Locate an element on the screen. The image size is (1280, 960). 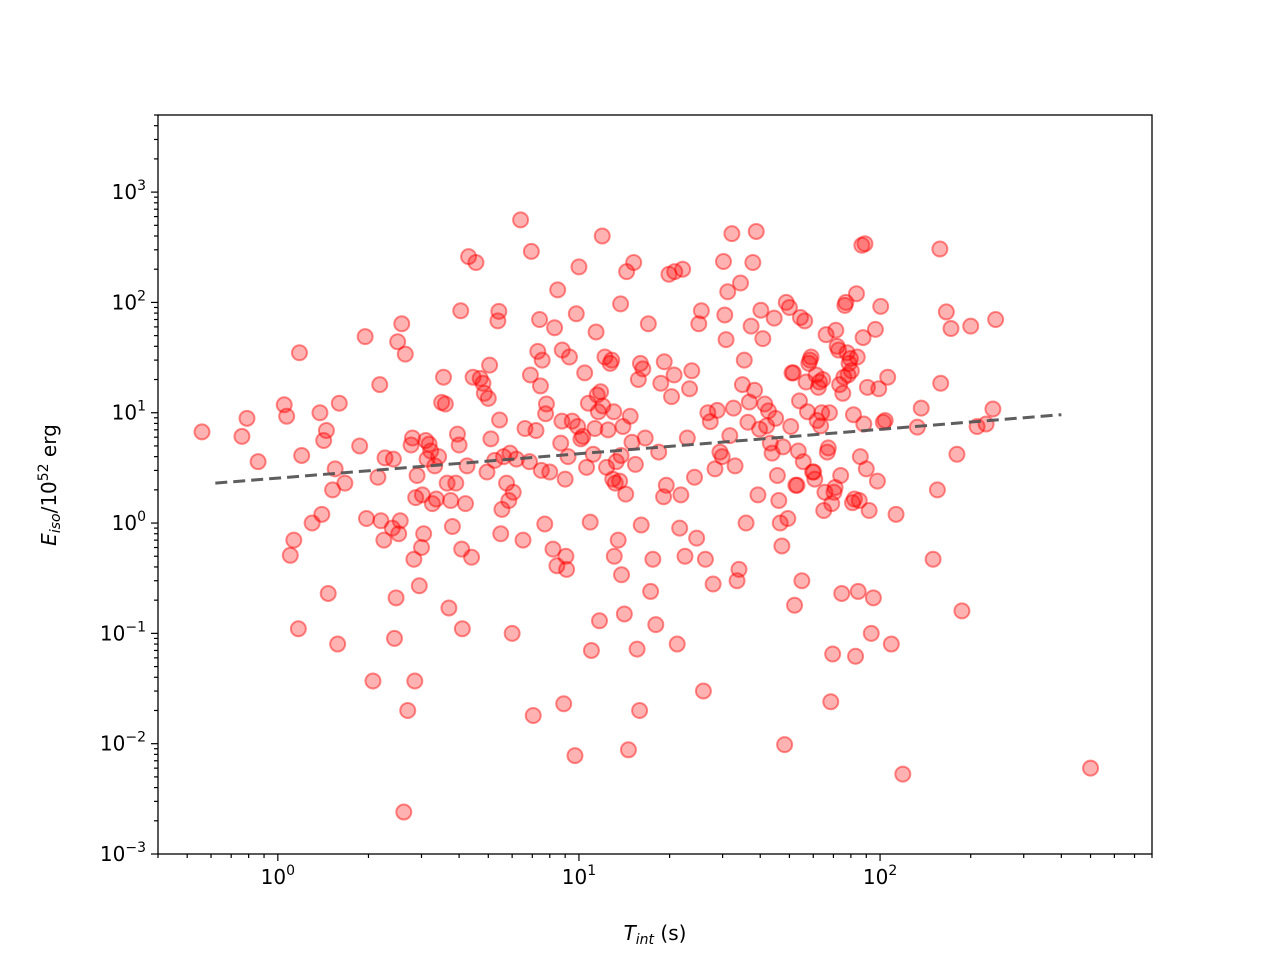
x-tick-label: 100 is located at coordinates (278, 876).